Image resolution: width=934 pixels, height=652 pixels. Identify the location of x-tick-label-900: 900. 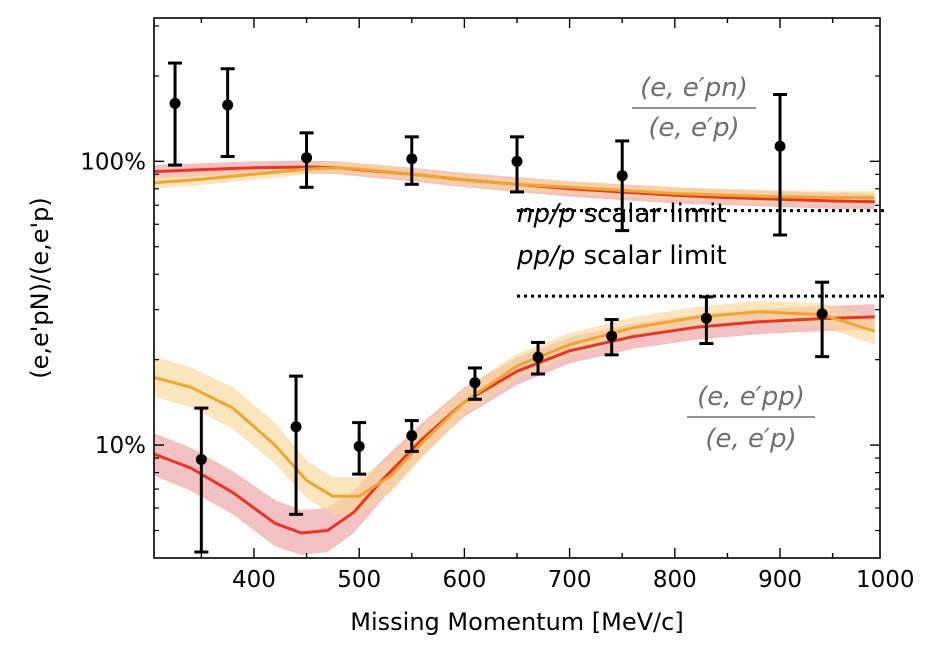
(780, 580).